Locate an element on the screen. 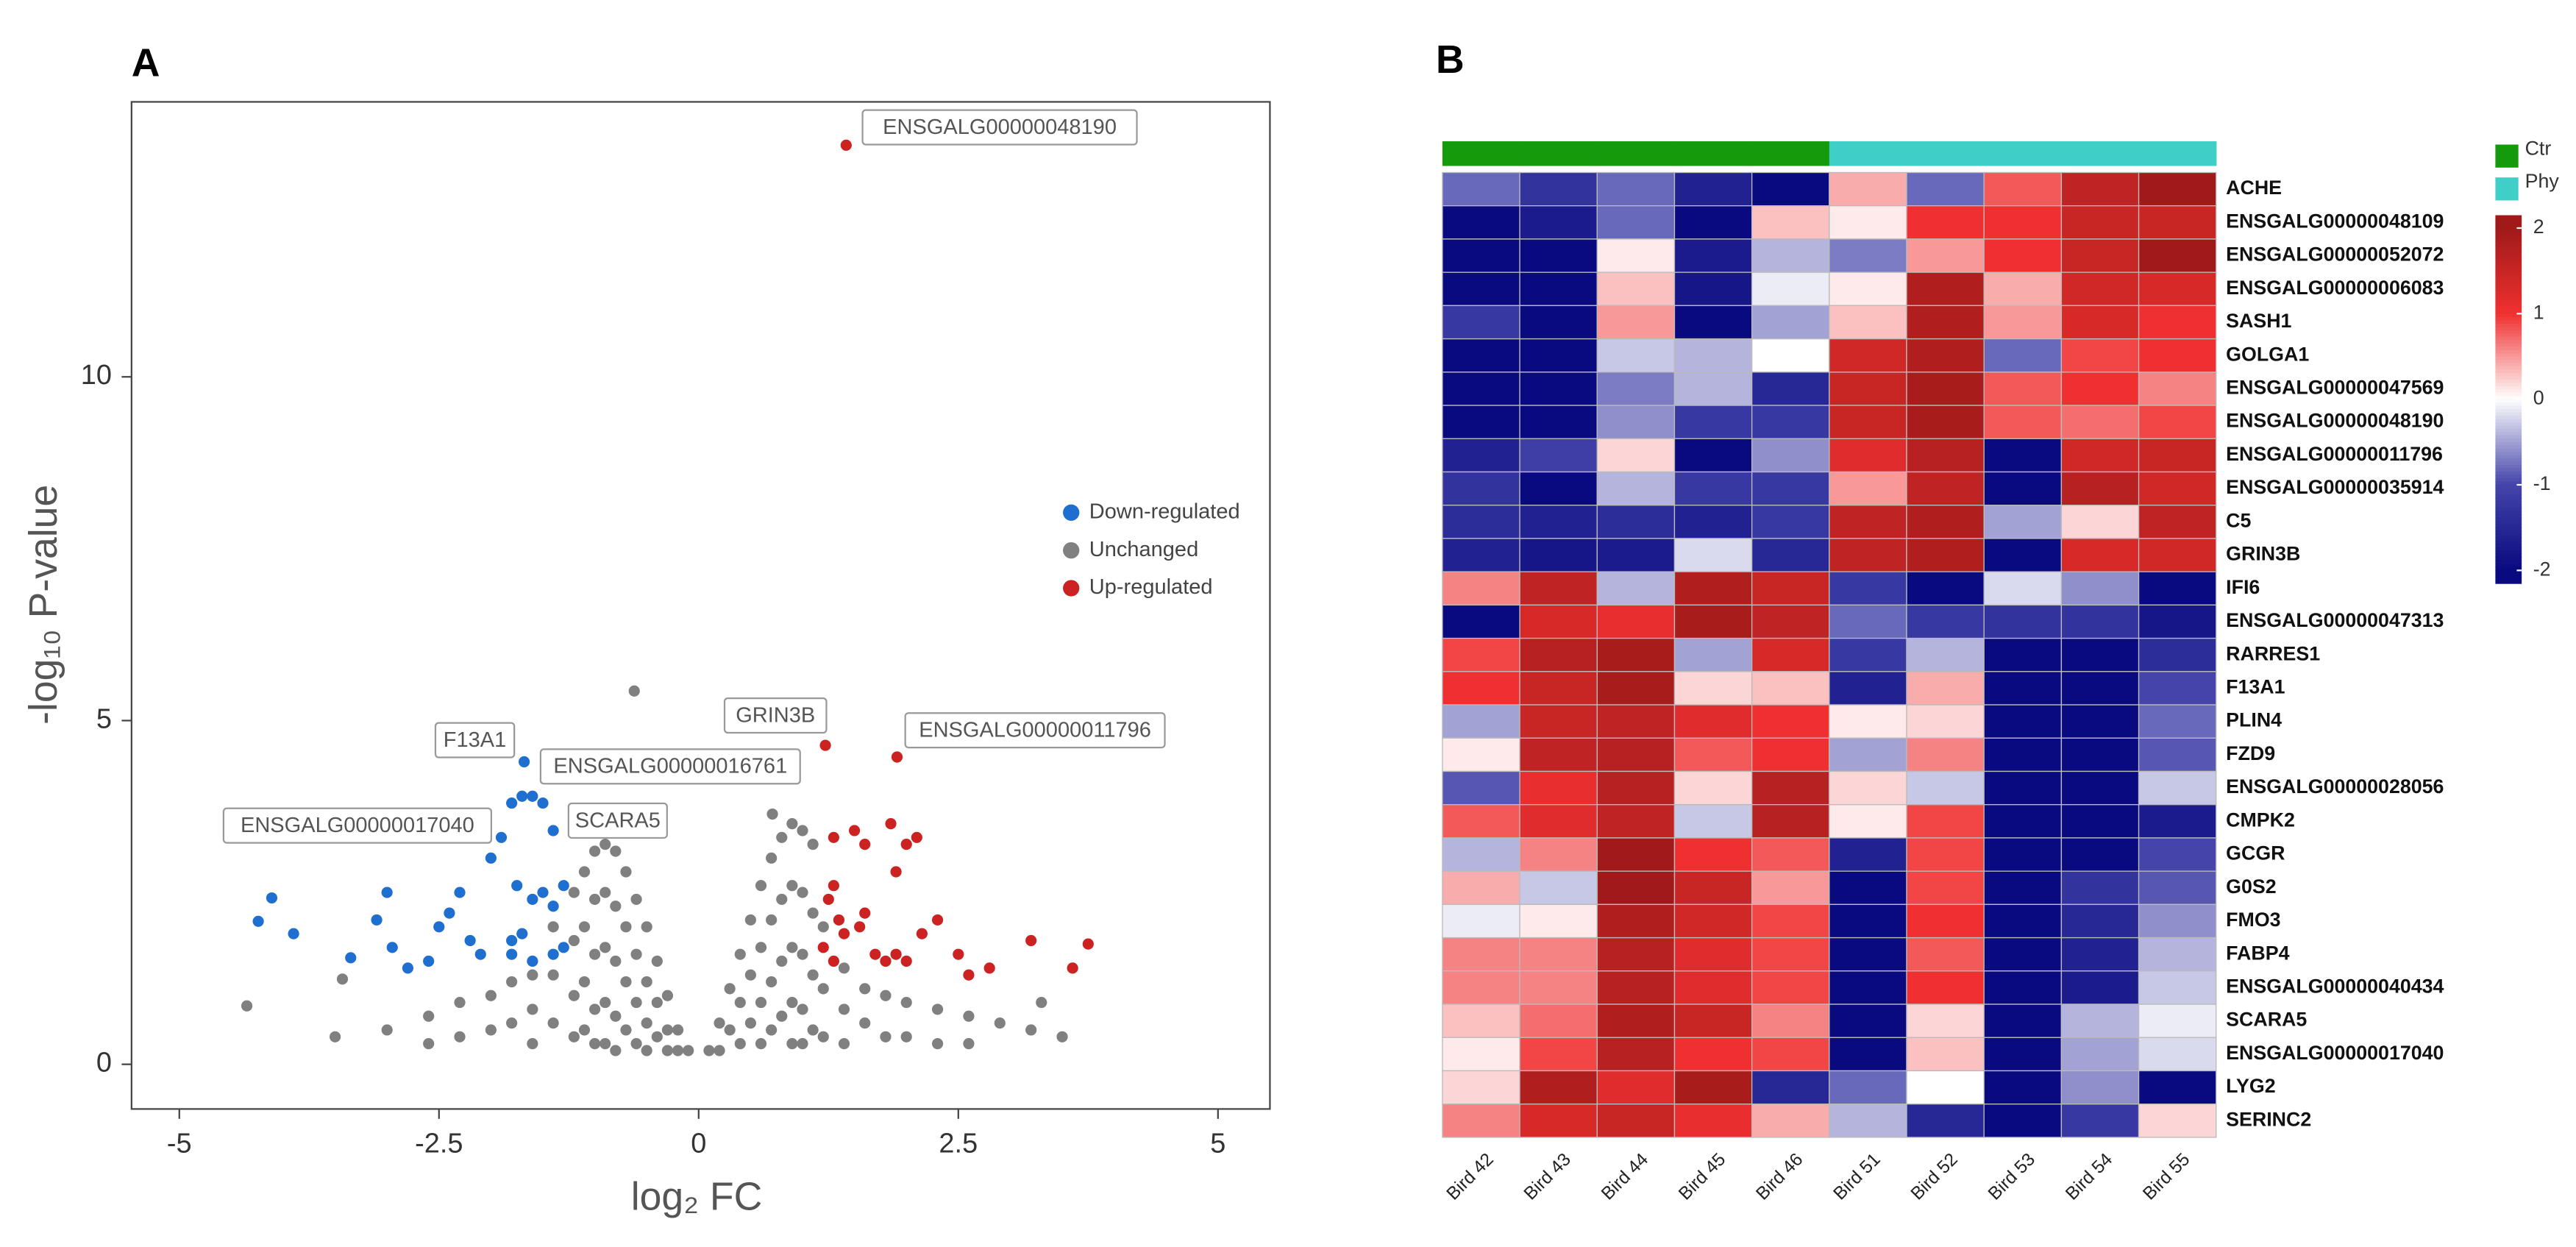  legend-label: Down-regulated is located at coordinates (1164, 511).